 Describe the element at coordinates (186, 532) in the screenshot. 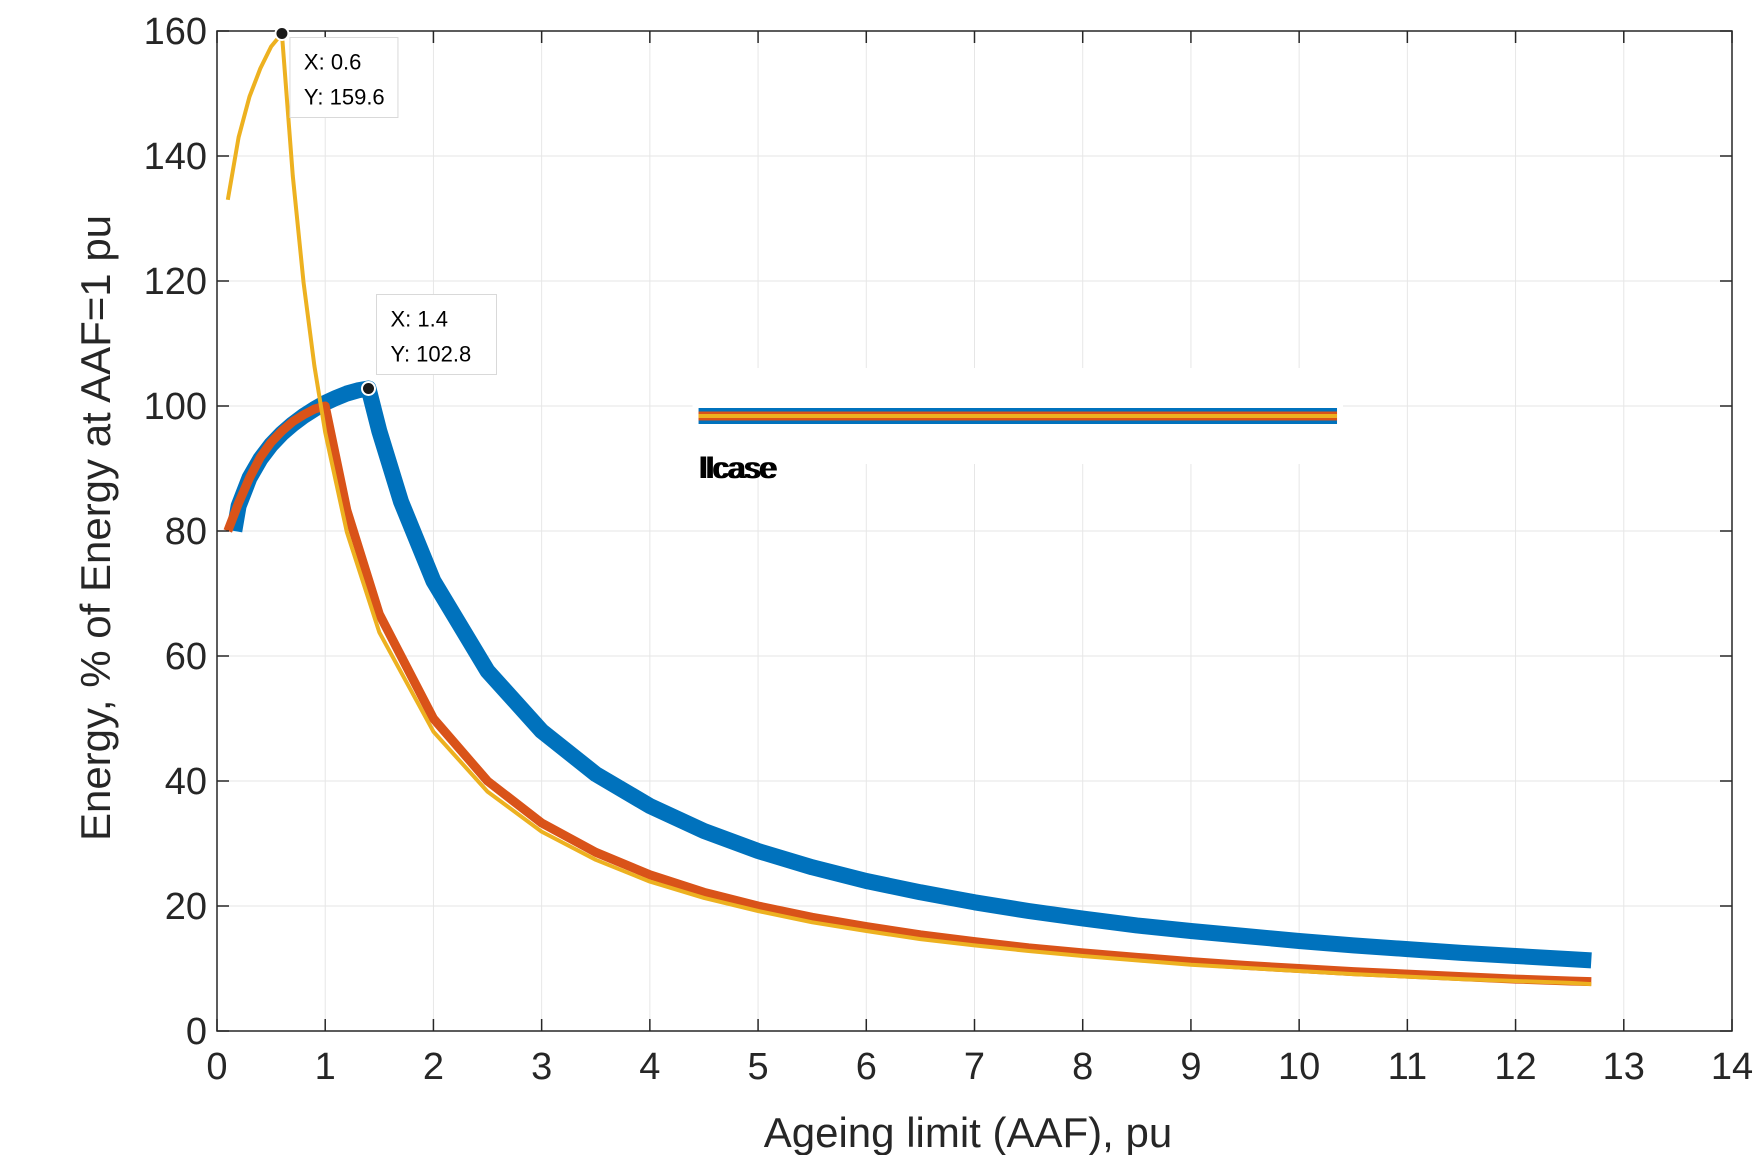

I see `y-tick-label: 80` at that location.